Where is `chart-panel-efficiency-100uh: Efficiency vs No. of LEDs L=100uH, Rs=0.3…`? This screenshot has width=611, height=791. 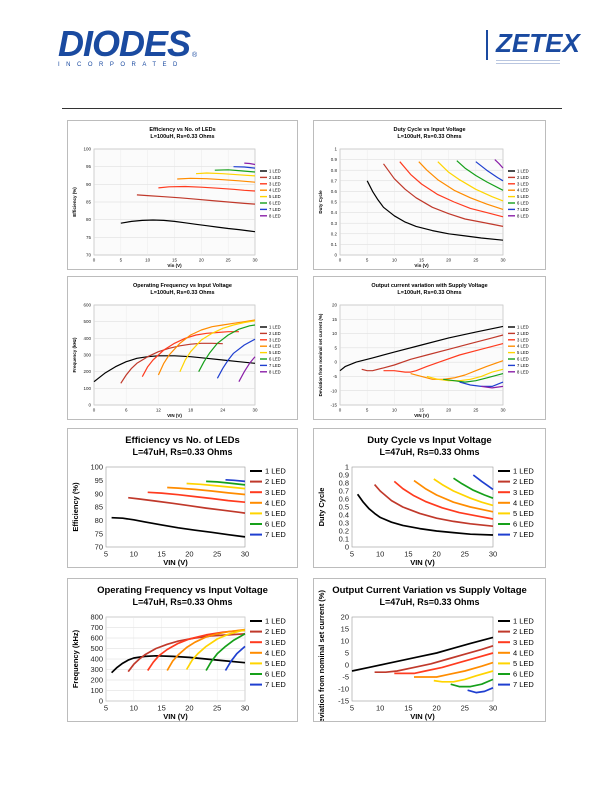 chart-panel-efficiency-100uh: Efficiency vs No. of LEDs L=100uH, Rs=0.3… is located at coordinates (182, 195).